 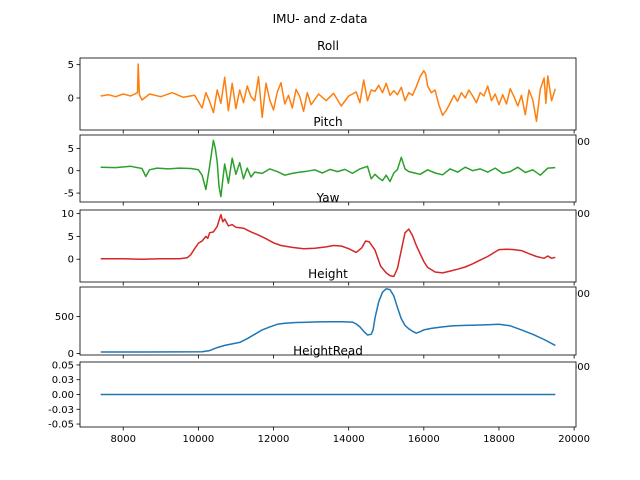 What do you see at coordinates (63, 365) in the screenshot?
I see `y-tick-label: 0.05` at bounding box center [63, 365].